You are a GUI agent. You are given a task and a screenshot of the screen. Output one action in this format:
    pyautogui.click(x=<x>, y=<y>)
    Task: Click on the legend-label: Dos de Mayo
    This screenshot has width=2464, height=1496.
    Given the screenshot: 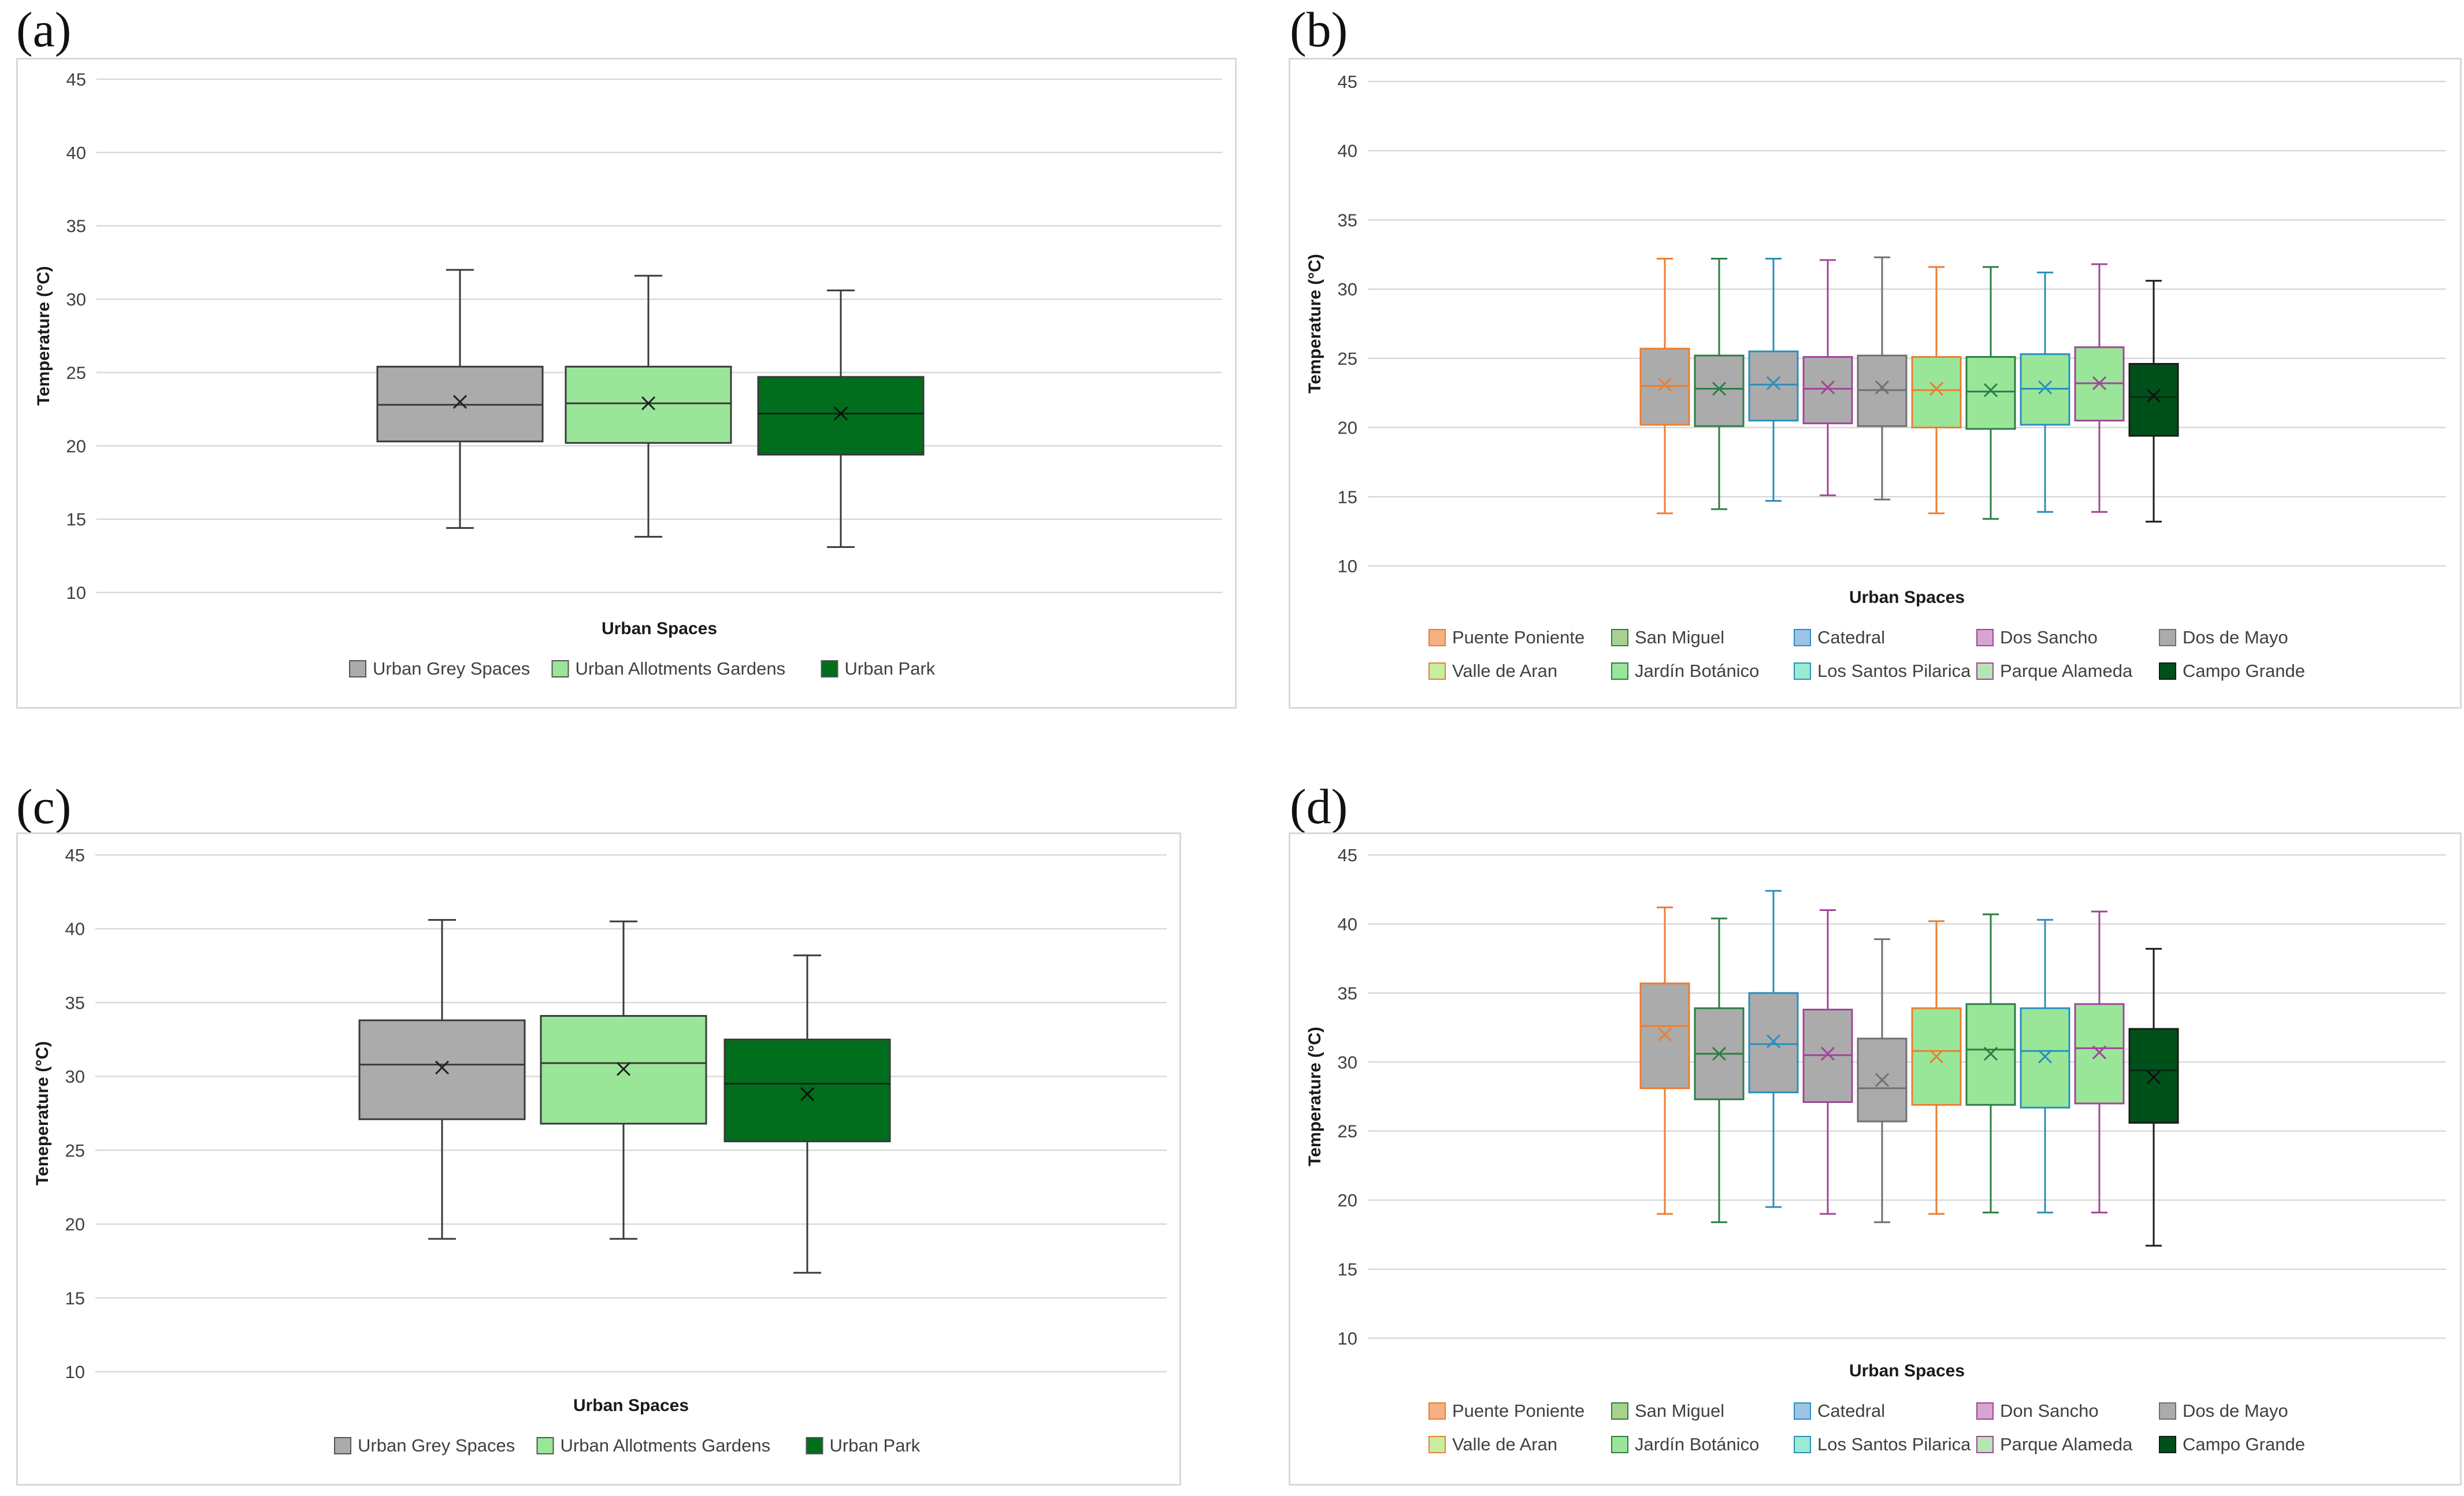 What is the action you would take?
    pyautogui.click(x=2235, y=637)
    